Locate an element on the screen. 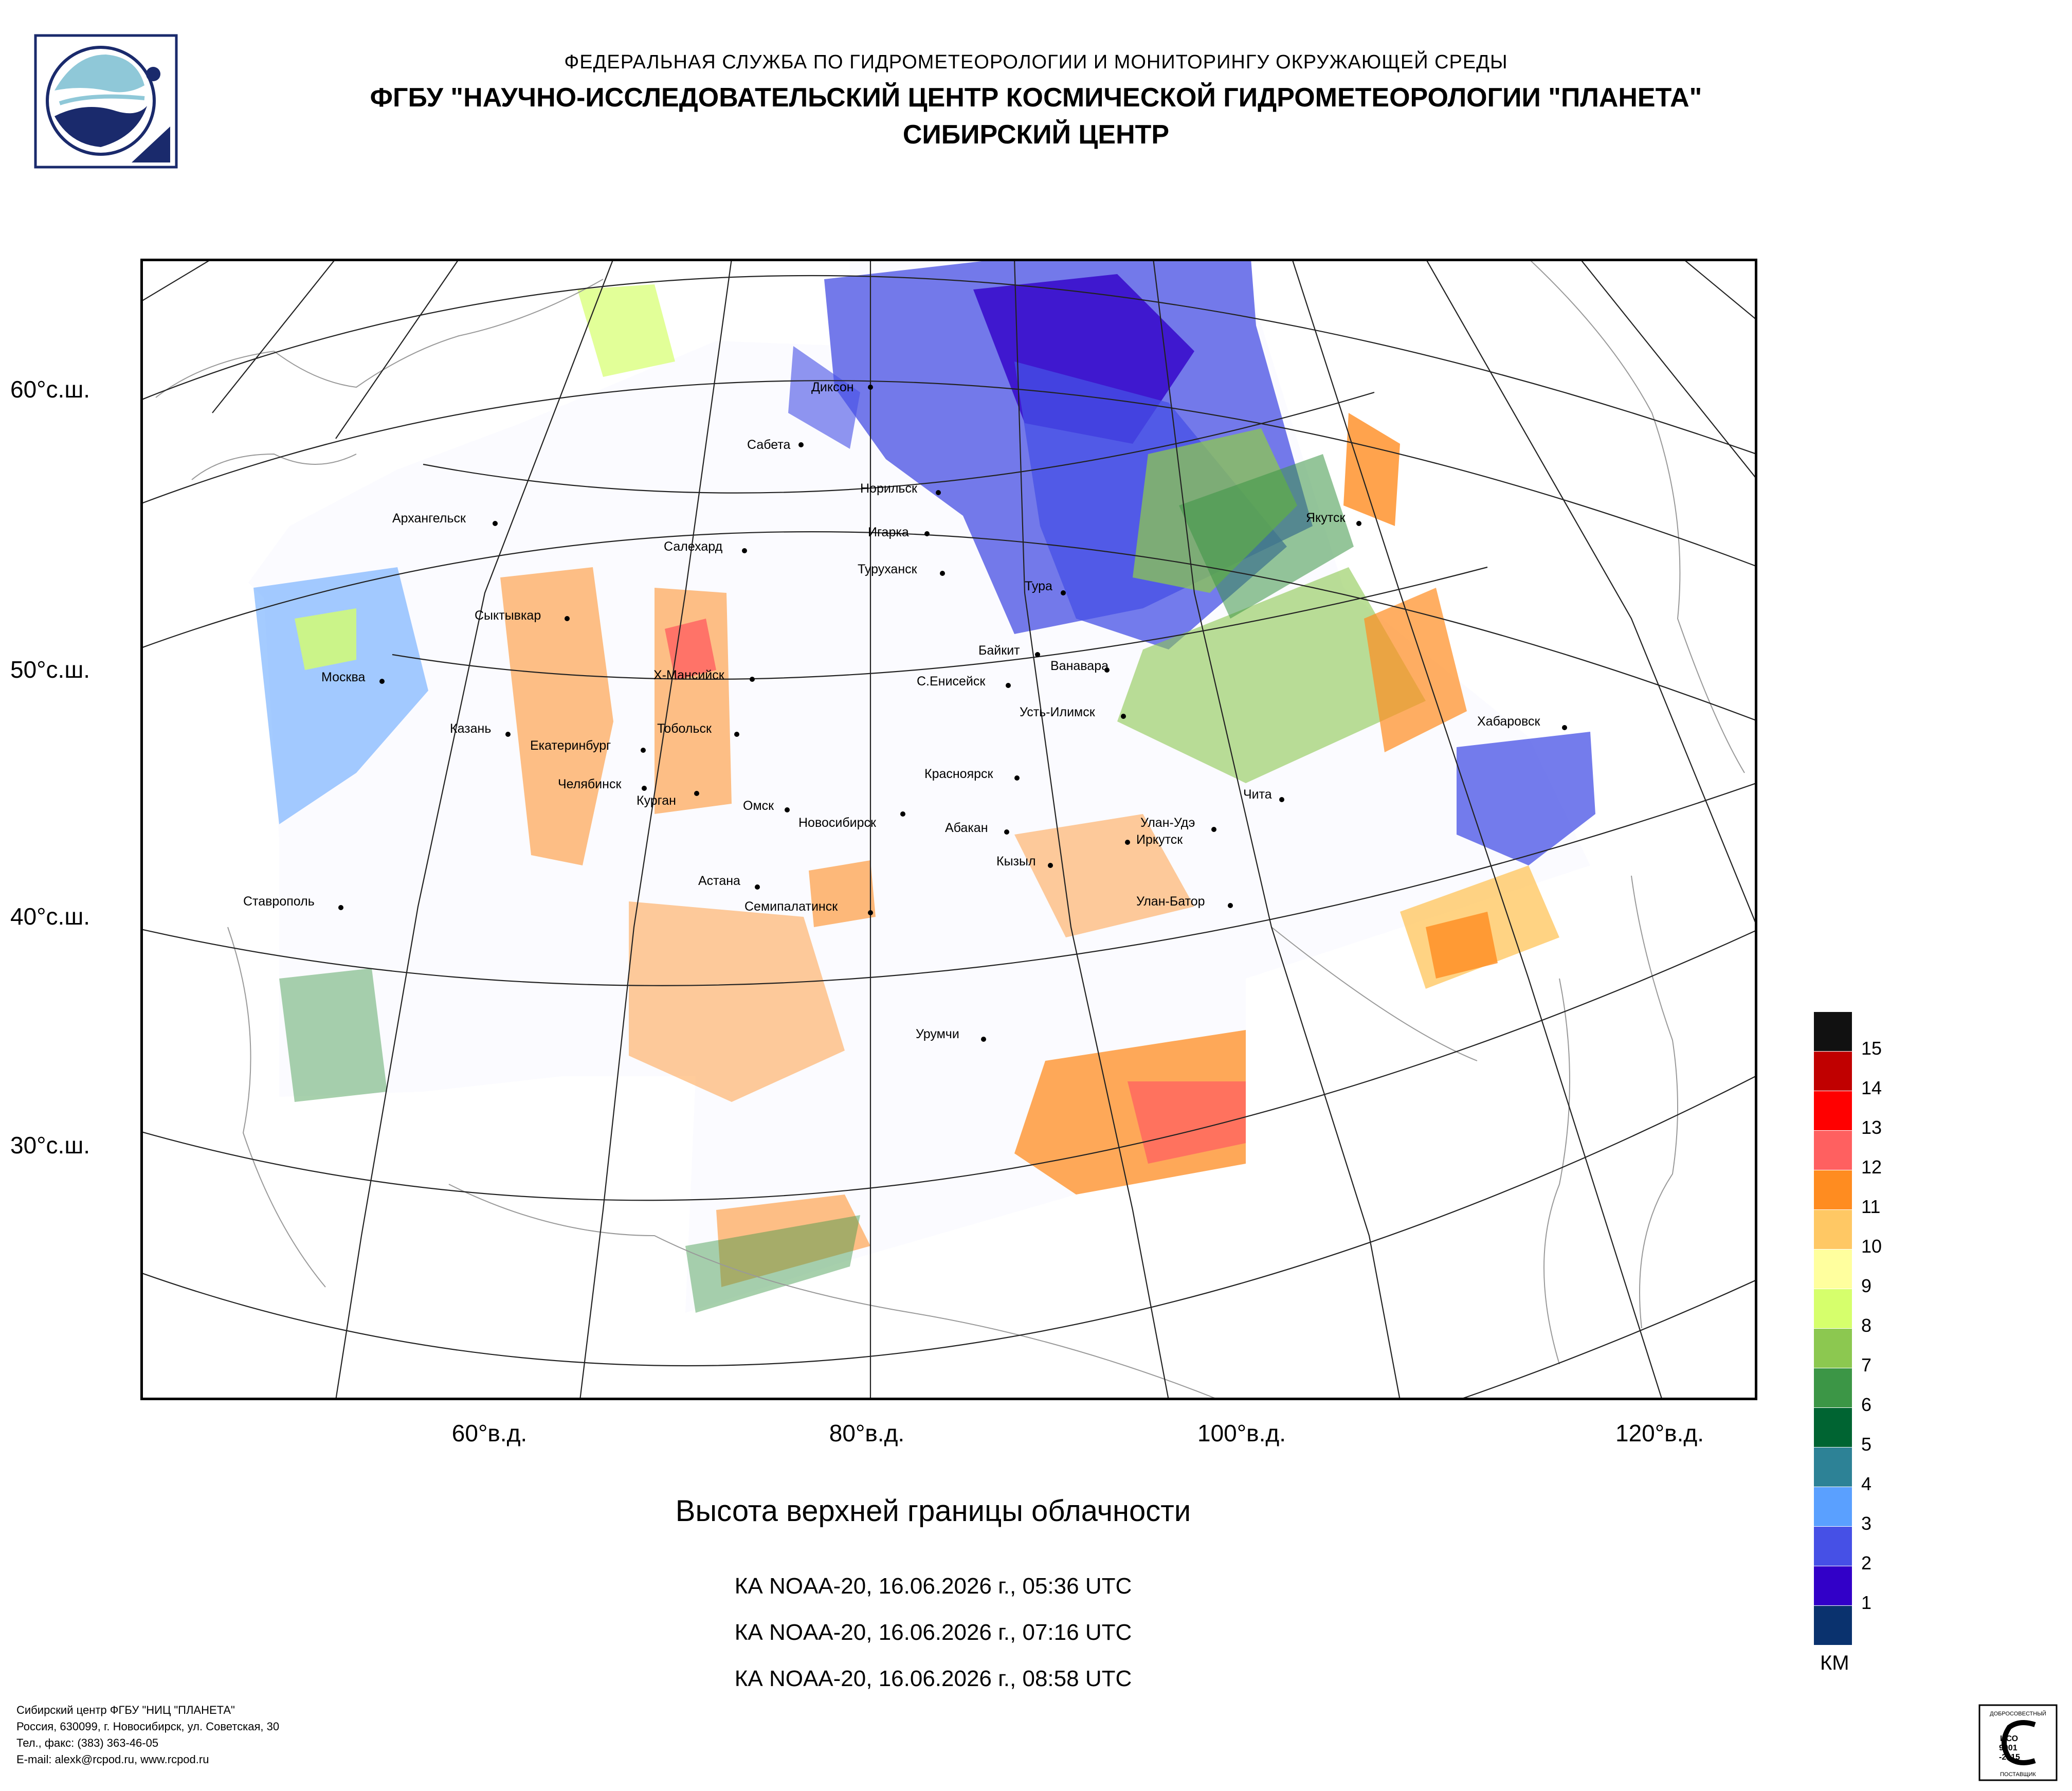 The image size is (2072, 1791). svg-text: Москва is located at coordinates (343, 677).